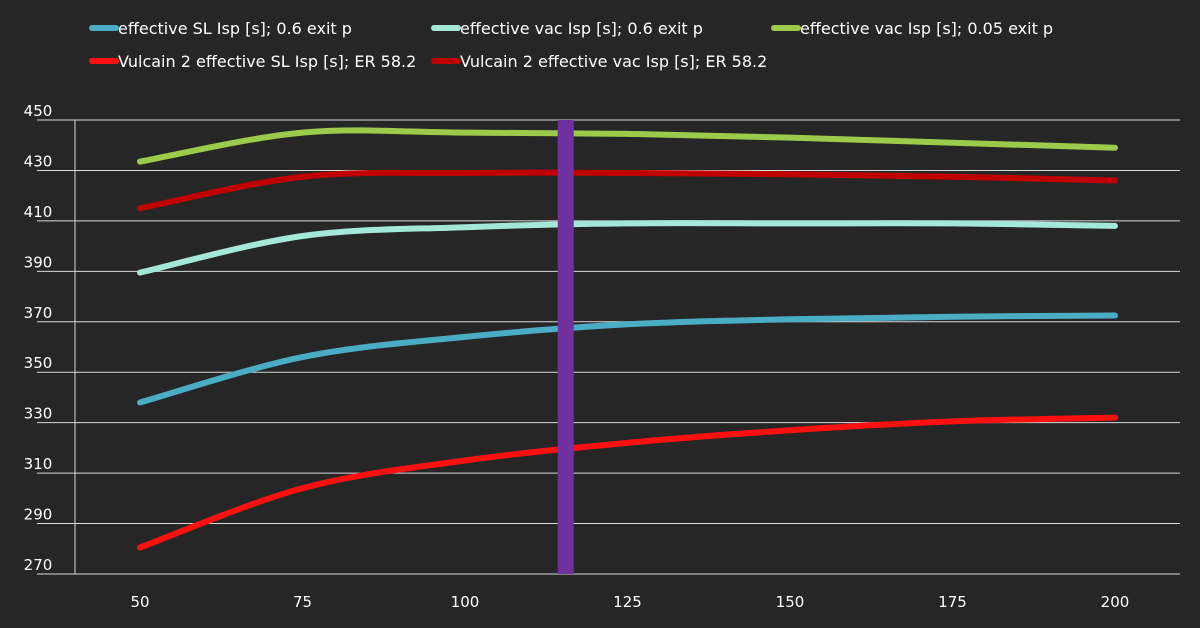  Describe the element at coordinates (790, 602) in the screenshot. I see `x-tick-label: 150` at that location.